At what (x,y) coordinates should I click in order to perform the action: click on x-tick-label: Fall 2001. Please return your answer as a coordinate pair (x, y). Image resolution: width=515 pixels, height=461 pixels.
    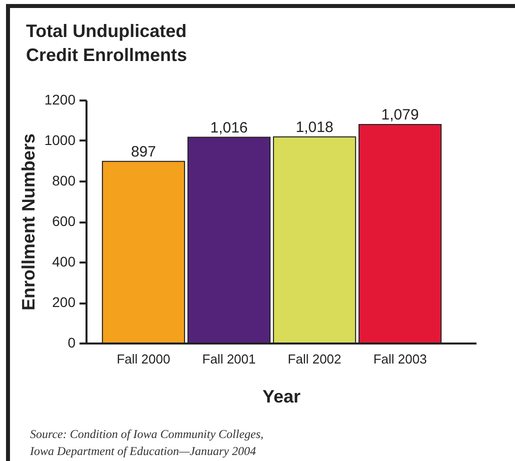
    Looking at the image, I should click on (229, 359).